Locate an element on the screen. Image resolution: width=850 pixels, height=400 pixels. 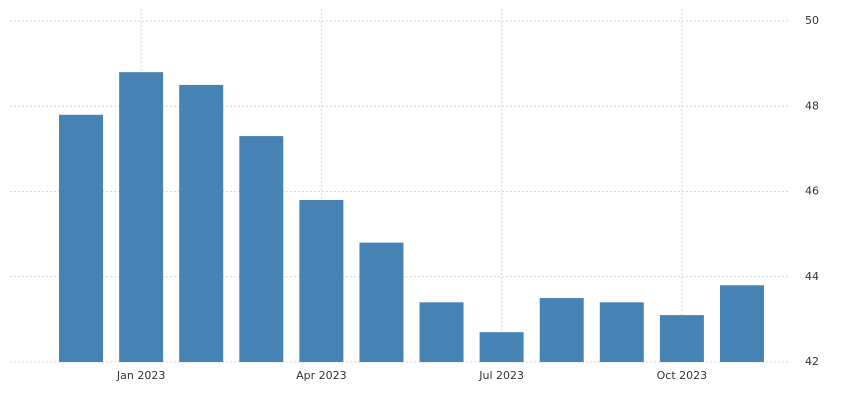
y-tick-label: 44 is located at coordinates (812, 276).